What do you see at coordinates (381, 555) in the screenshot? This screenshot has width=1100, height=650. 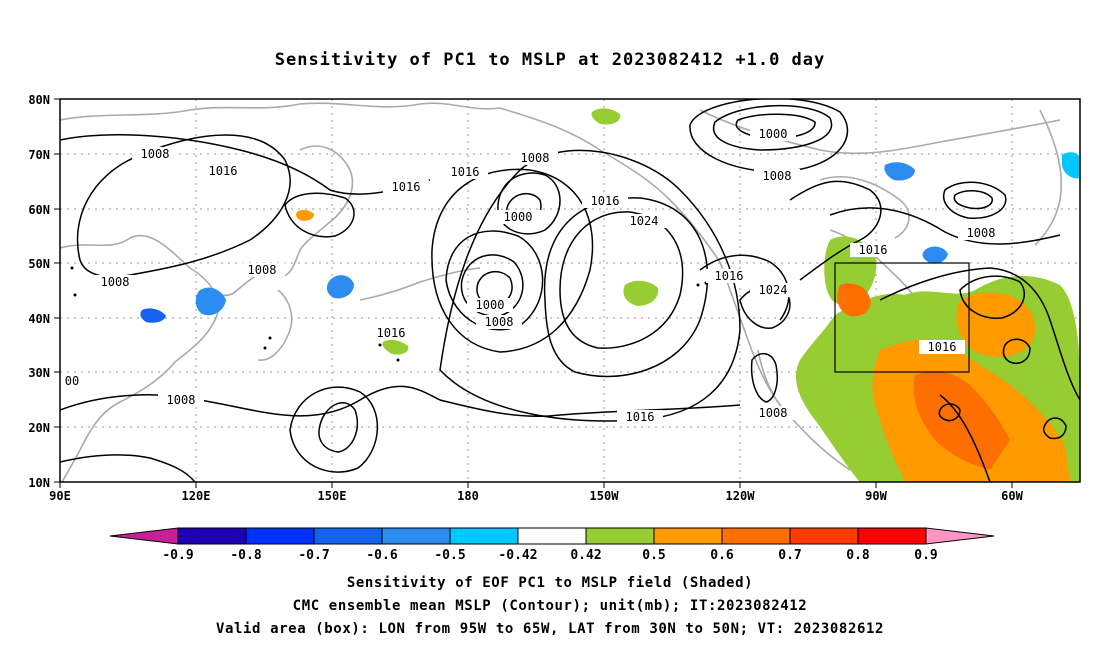 I see `colorbar-tick-label: -0.6` at bounding box center [381, 555].